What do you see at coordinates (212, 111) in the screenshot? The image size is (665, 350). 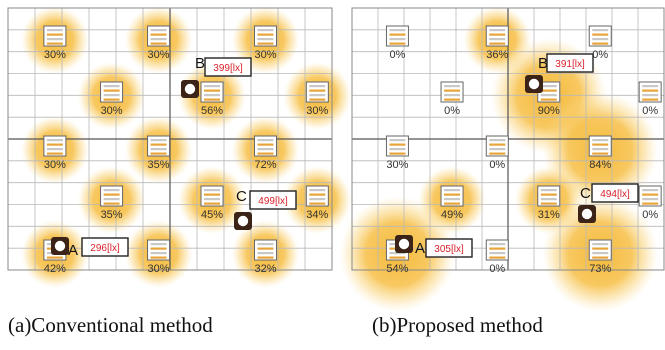 I see `dimming-level-label: 56%` at bounding box center [212, 111].